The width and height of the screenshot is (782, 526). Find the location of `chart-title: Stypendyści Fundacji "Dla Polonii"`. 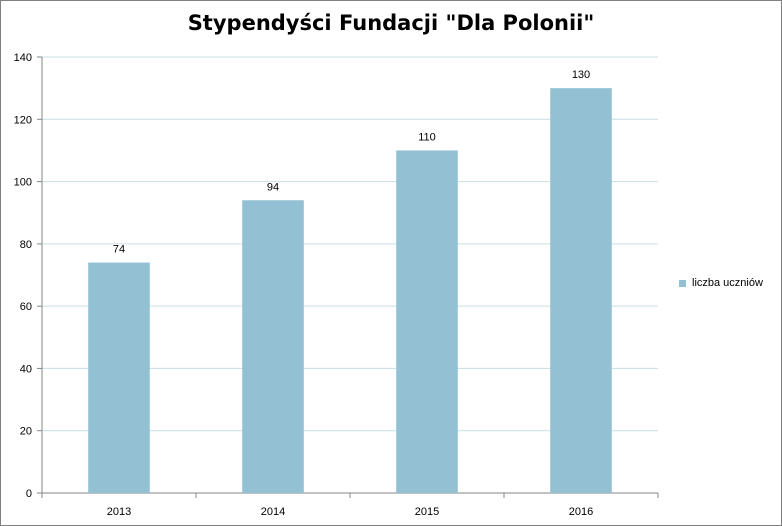

chart-title: Stypendyści Fundacji "Dla Polonii" is located at coordinates (391, 23).